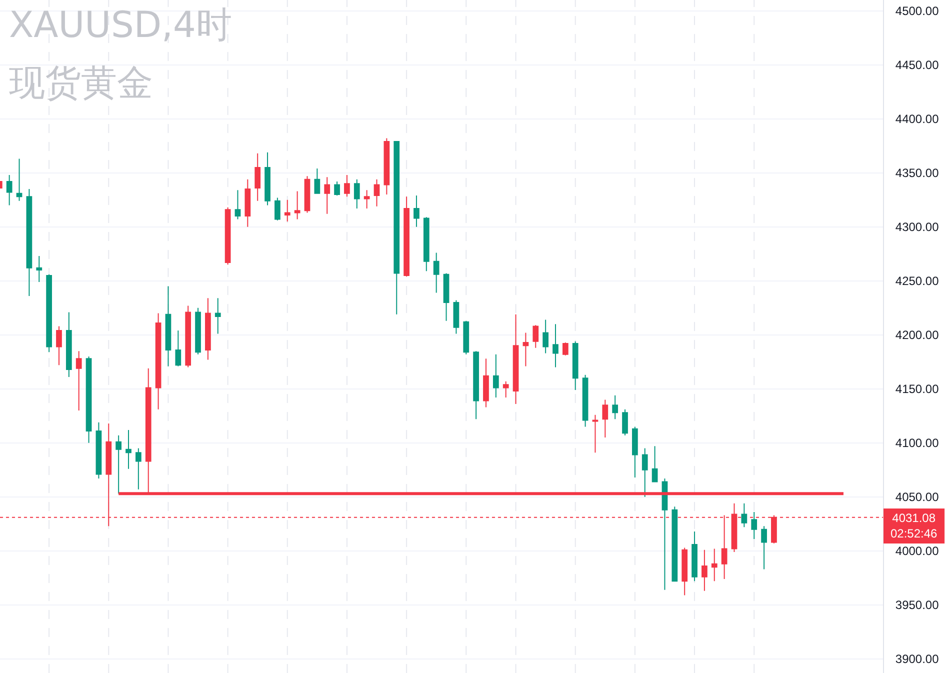 The width and height of the screenshot is (945, 673). What do you see at coordinates (917, 65) in the screenshot?
I see `y-tick-label: 4450.00` at bounding box center [917, 65].